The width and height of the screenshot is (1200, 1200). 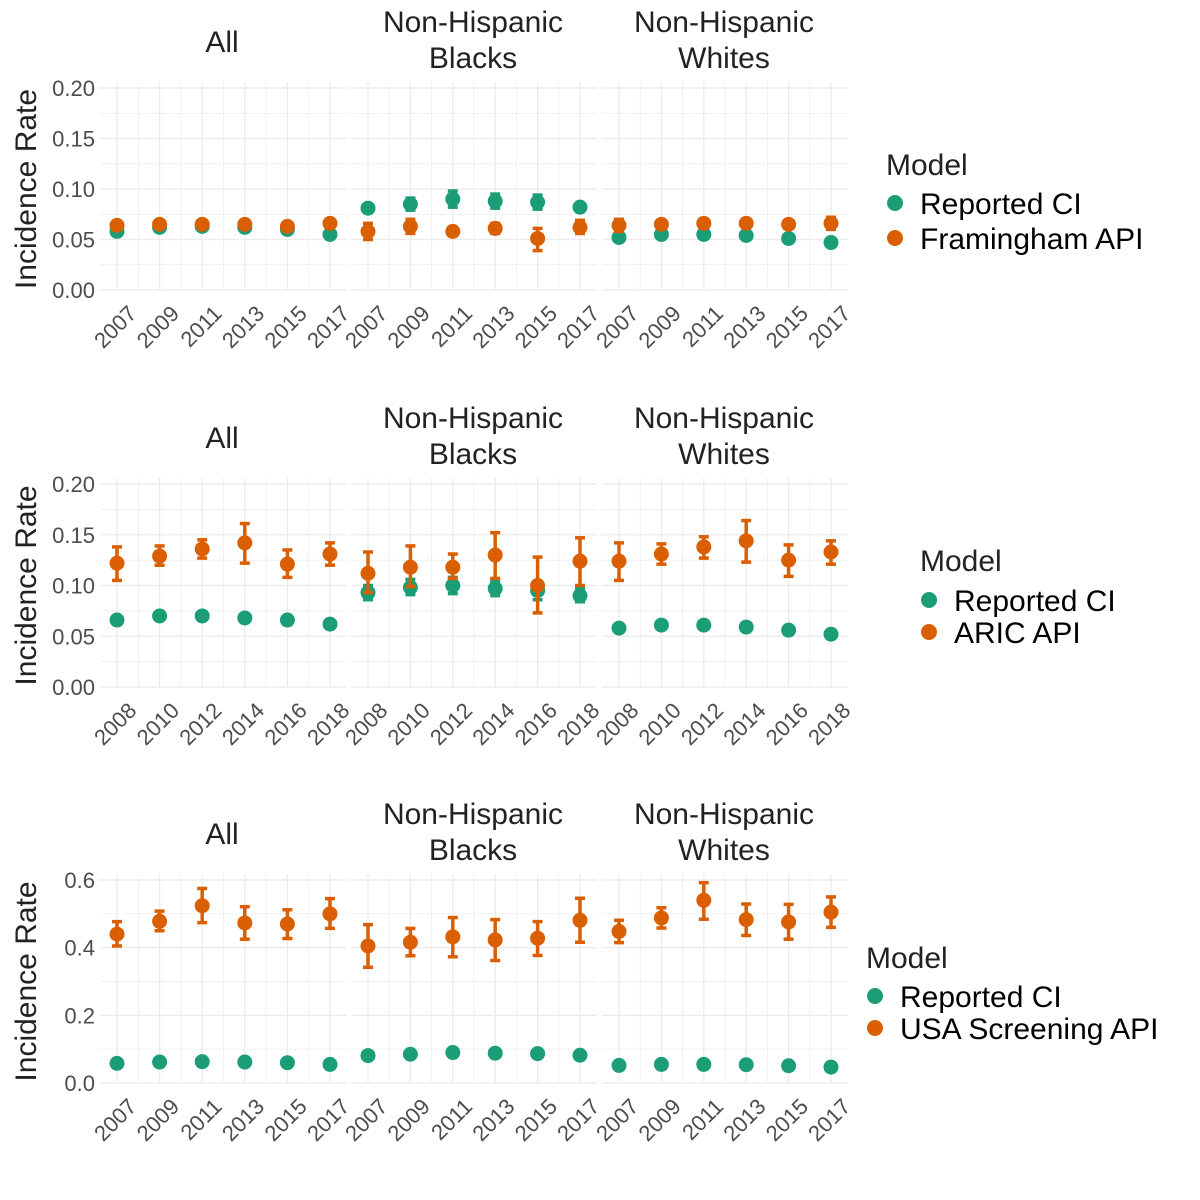 What do you see at coordinates (79, 948) in the screenshot?
I see `y-tick-label: 0.4` at bounding box center [79, 948].